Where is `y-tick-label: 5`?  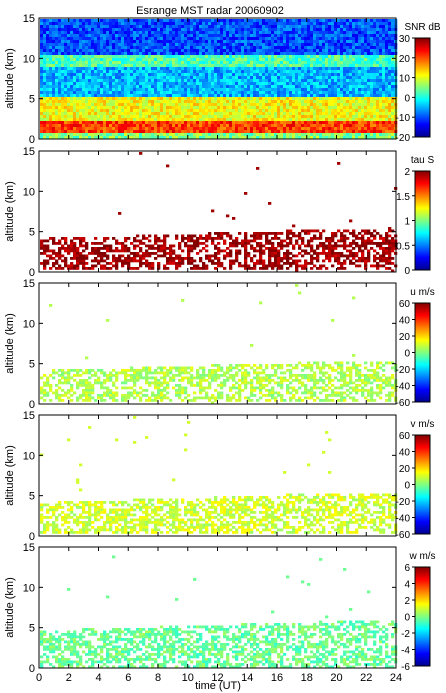 y-tick-label: 5 is located at coordinates (32, 100).